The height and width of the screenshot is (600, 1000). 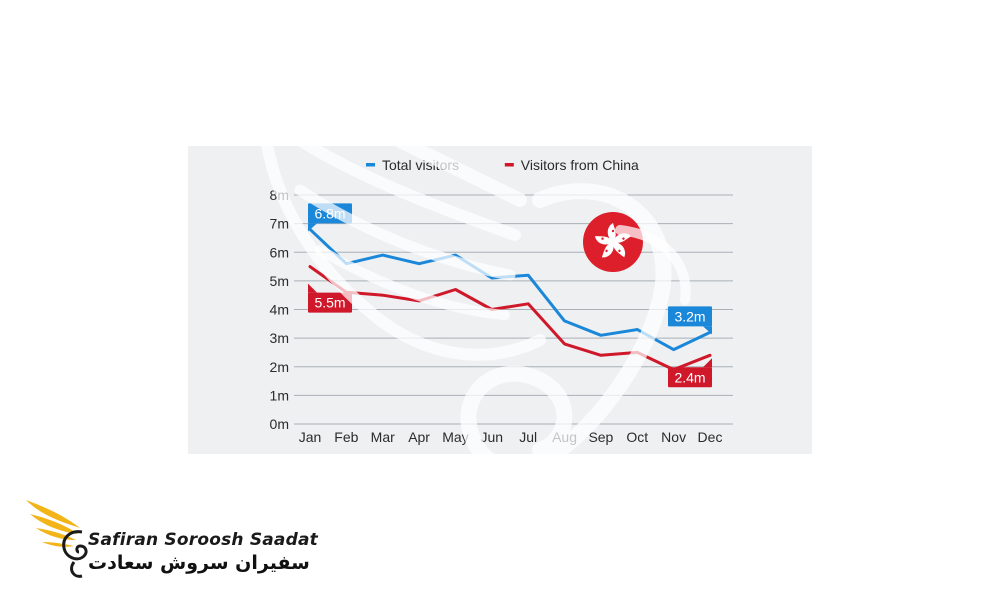 I want to click on x-tick-label: Dec, so click(x=710, y=437).